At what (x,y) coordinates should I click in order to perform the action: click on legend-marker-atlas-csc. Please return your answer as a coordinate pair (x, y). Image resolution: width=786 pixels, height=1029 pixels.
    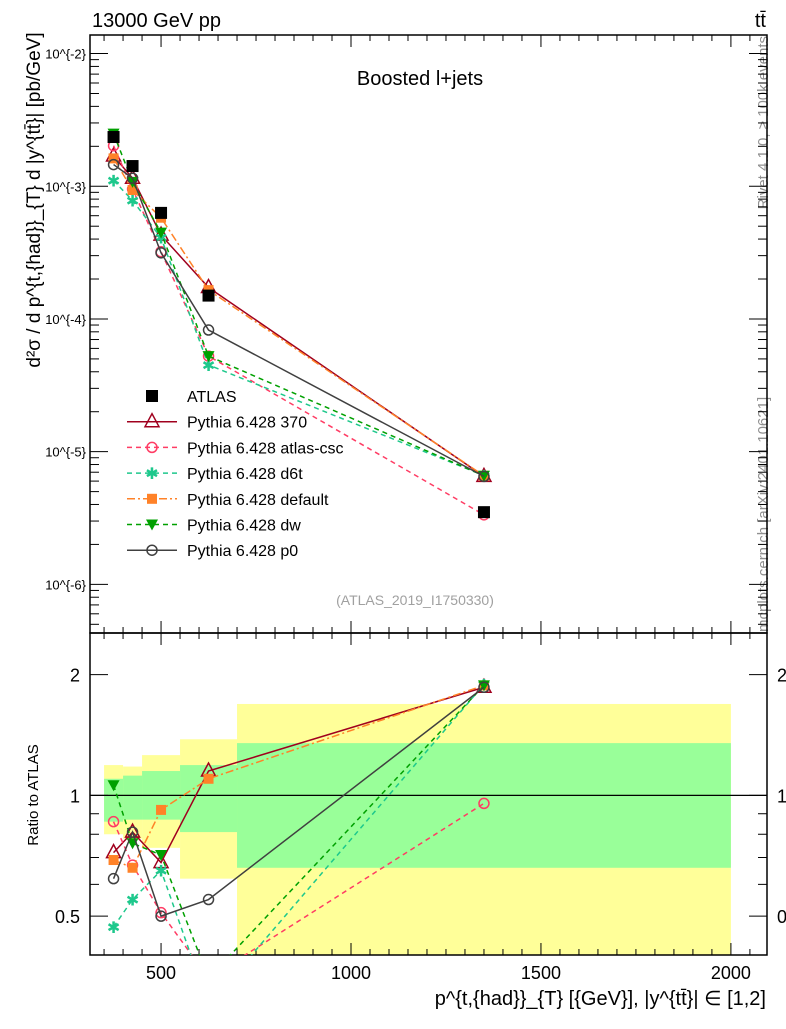
    Looking at the image, I should click on (152, 447).